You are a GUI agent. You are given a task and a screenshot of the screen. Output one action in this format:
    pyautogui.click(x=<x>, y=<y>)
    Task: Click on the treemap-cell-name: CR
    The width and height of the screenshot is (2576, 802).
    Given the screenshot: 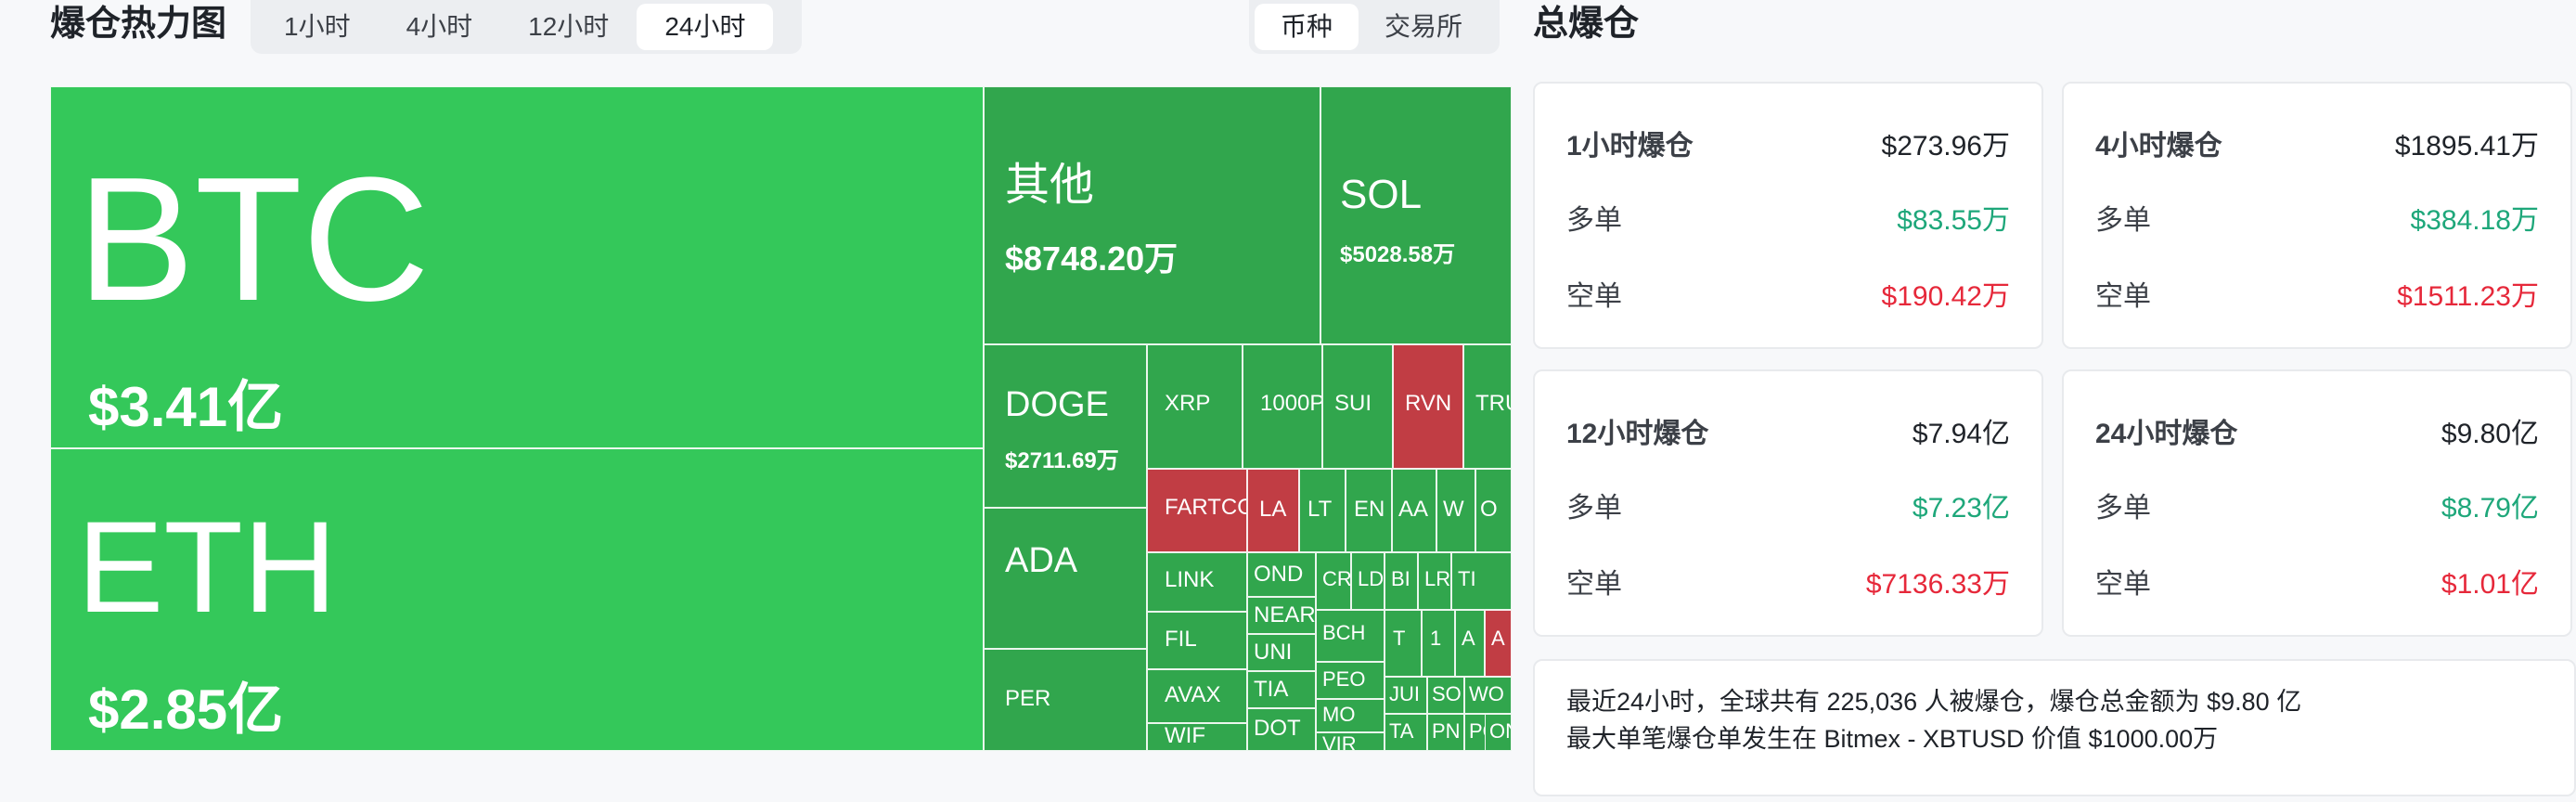 What is the action you would take?
    pyautogui.click(x=1336, y=578)
    